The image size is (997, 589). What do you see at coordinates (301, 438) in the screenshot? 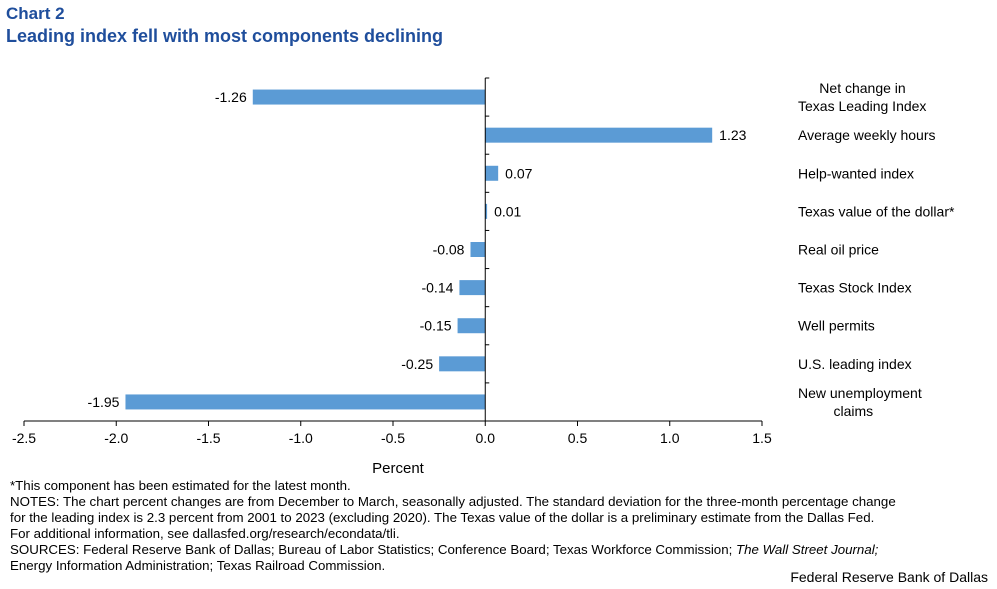
I see `x-tick-label: -1.0` at bounding box center [301, 438].